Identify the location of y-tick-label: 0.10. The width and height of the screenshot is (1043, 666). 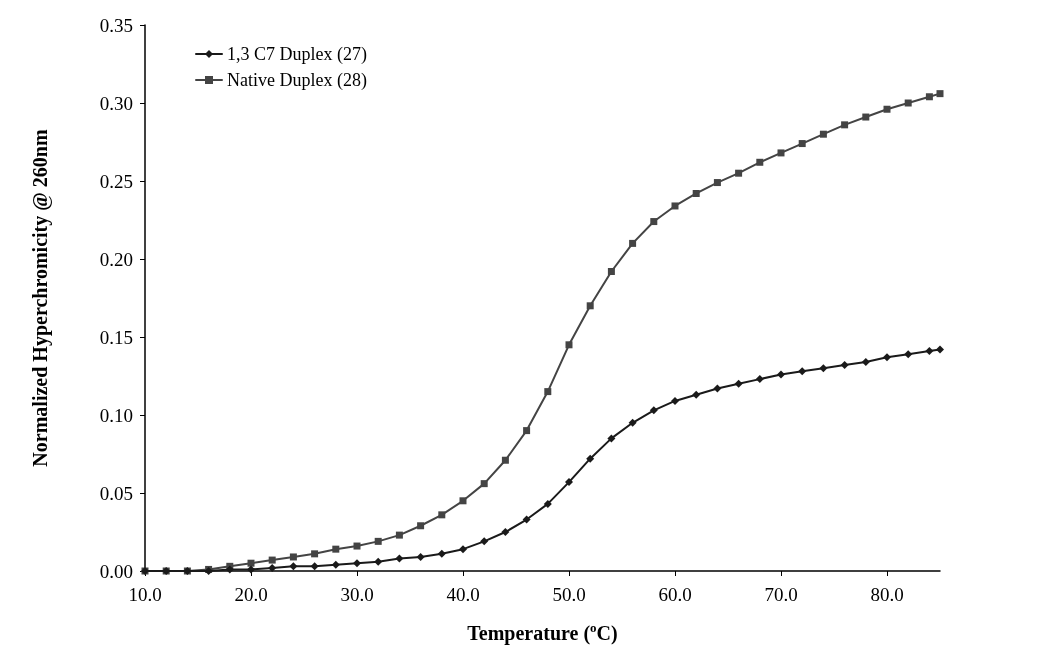
(116, 415).